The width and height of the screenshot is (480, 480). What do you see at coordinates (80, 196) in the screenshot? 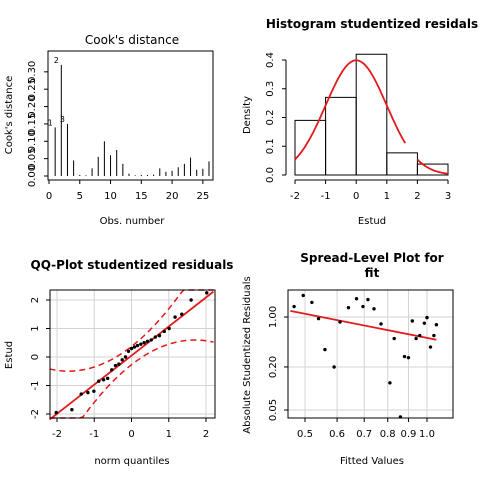
I see `cooks-x-tick-label: 5` at bounding box center [80, 196].